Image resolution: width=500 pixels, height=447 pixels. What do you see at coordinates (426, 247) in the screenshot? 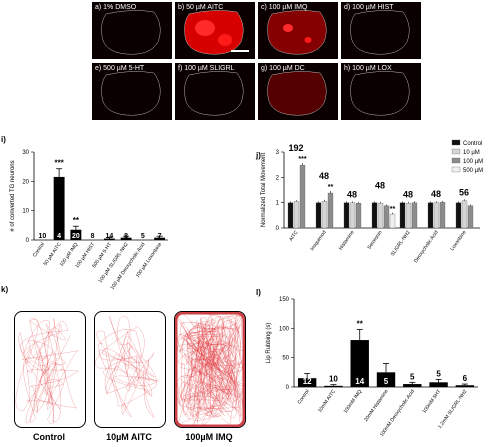
I see `x-tick-label: Deoxycholic Acid` at bounding box center [426, 247].